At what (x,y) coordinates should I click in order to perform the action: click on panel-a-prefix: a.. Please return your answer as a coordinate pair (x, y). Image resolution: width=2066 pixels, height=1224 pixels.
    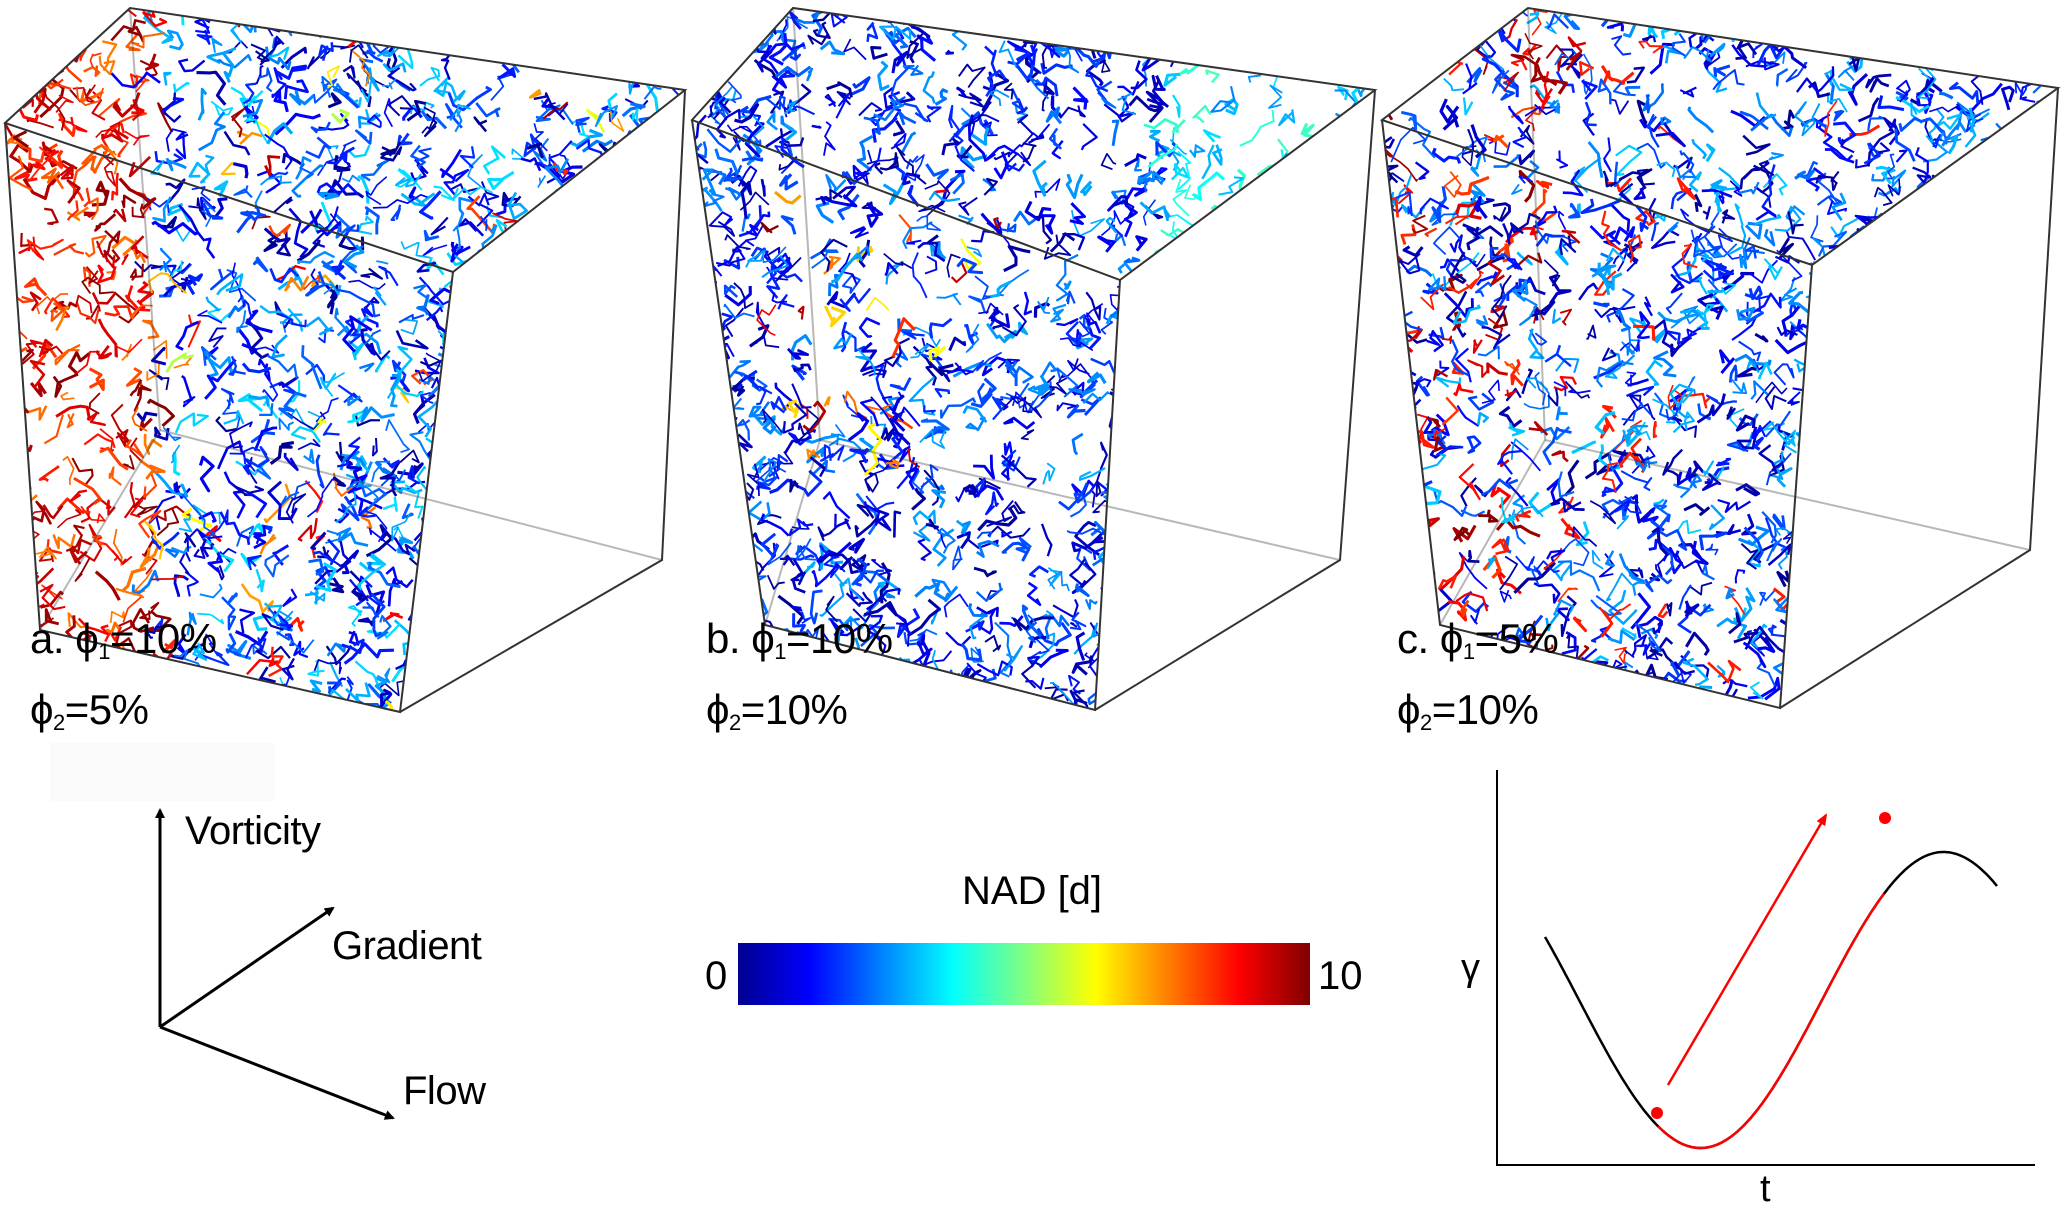
    Looking at the image, I should click on (53, 638).